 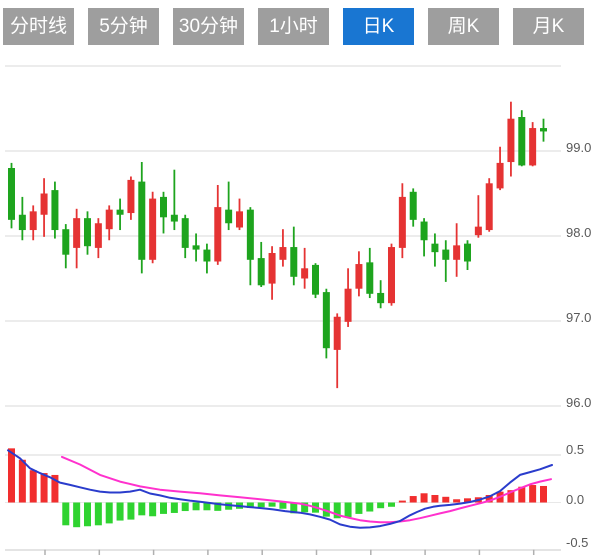 I want to click on macd-y-axis-label: 0.0, so click(x=575, y=499).